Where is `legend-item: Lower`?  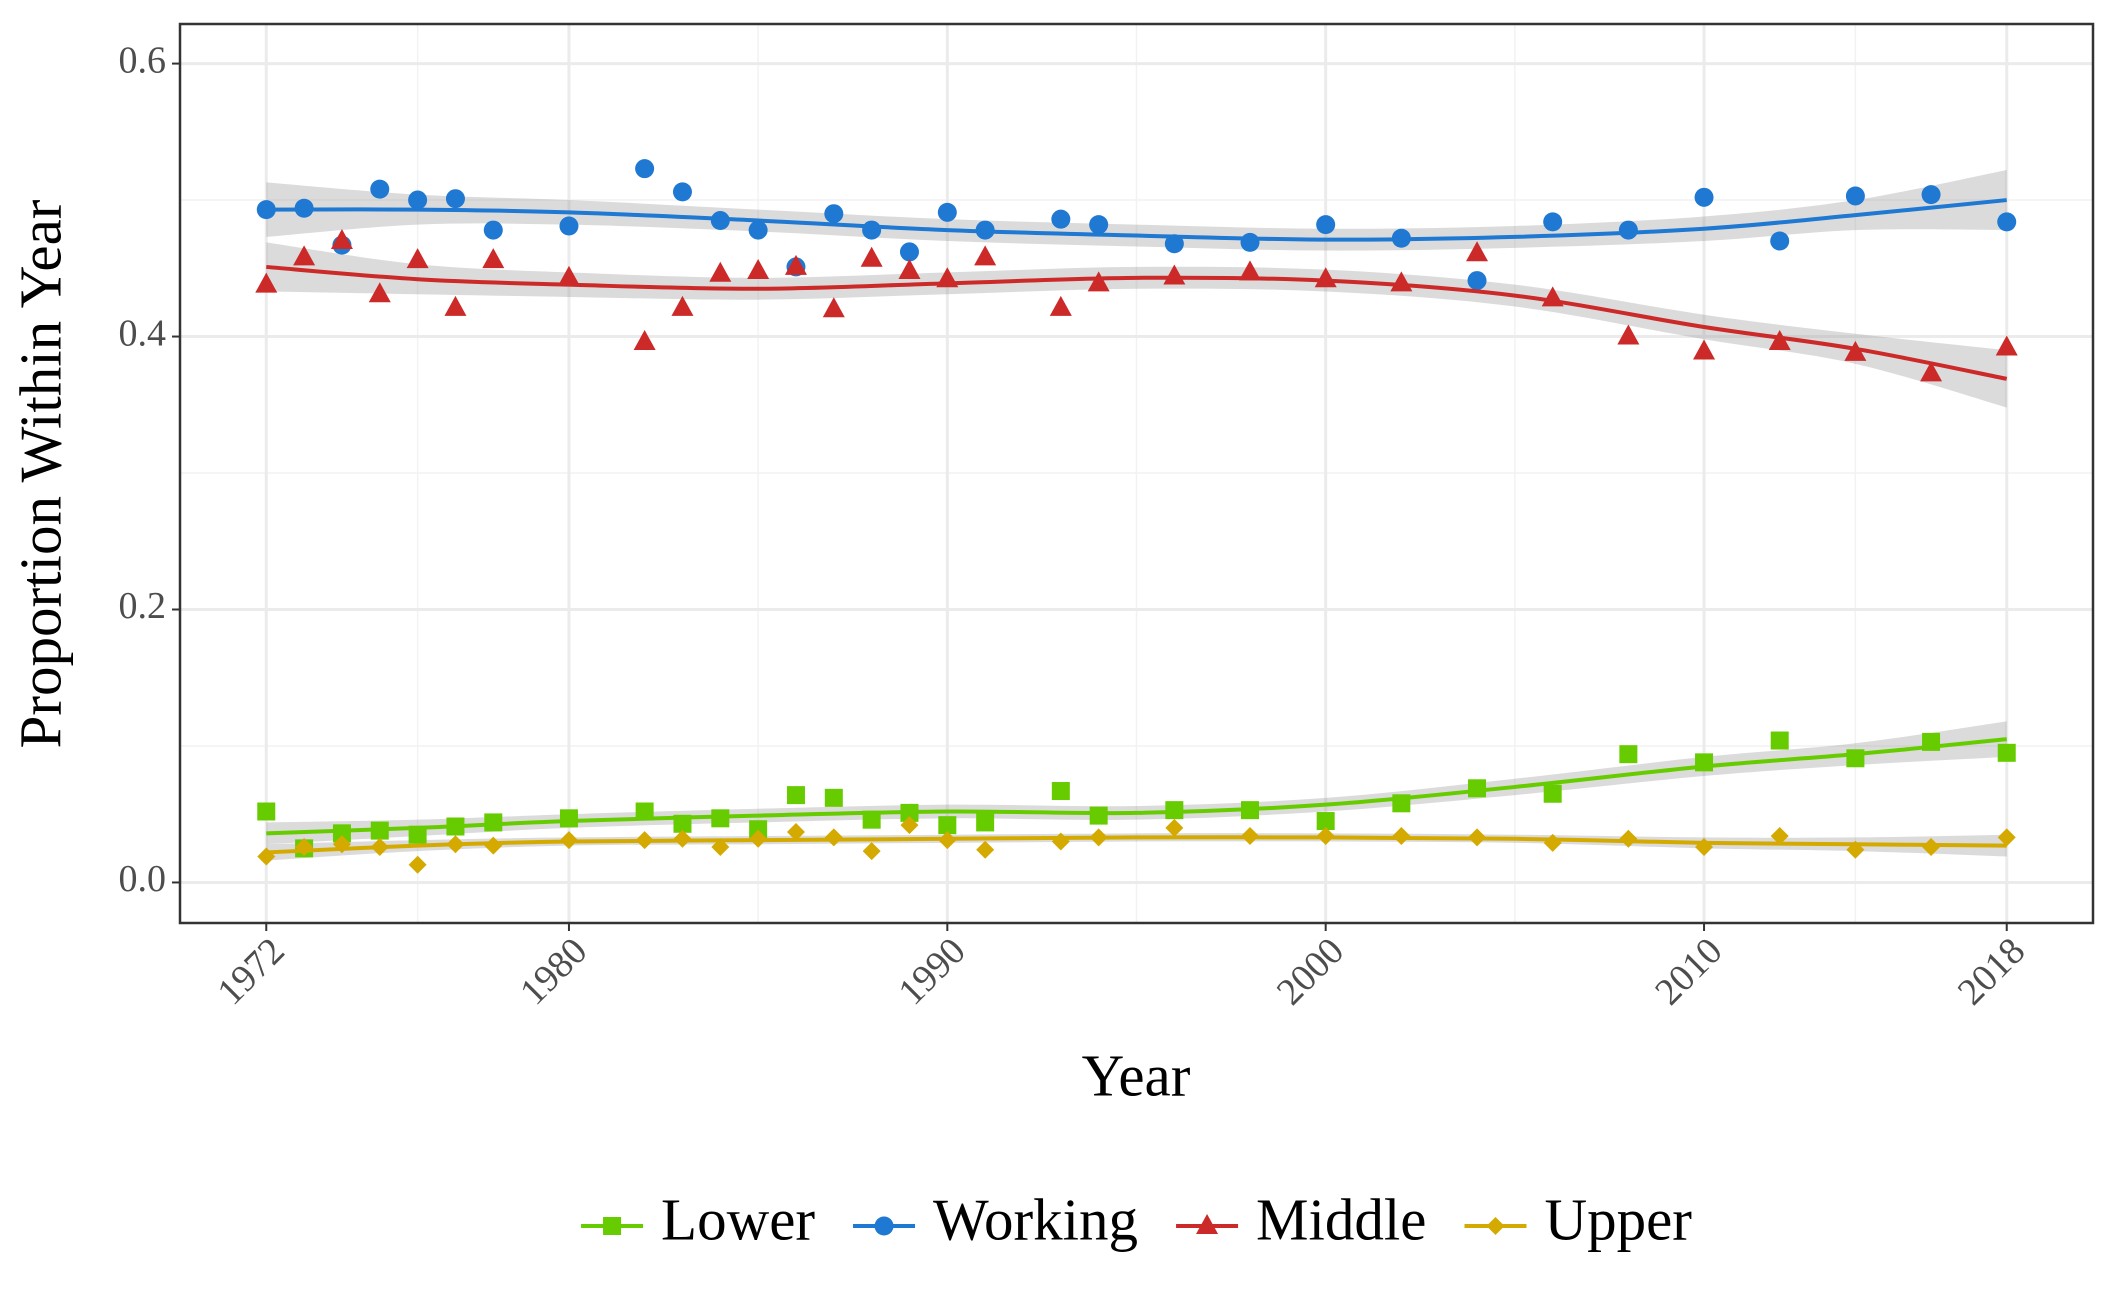
legend-item: Lower is located at coordinates (698, 1220).